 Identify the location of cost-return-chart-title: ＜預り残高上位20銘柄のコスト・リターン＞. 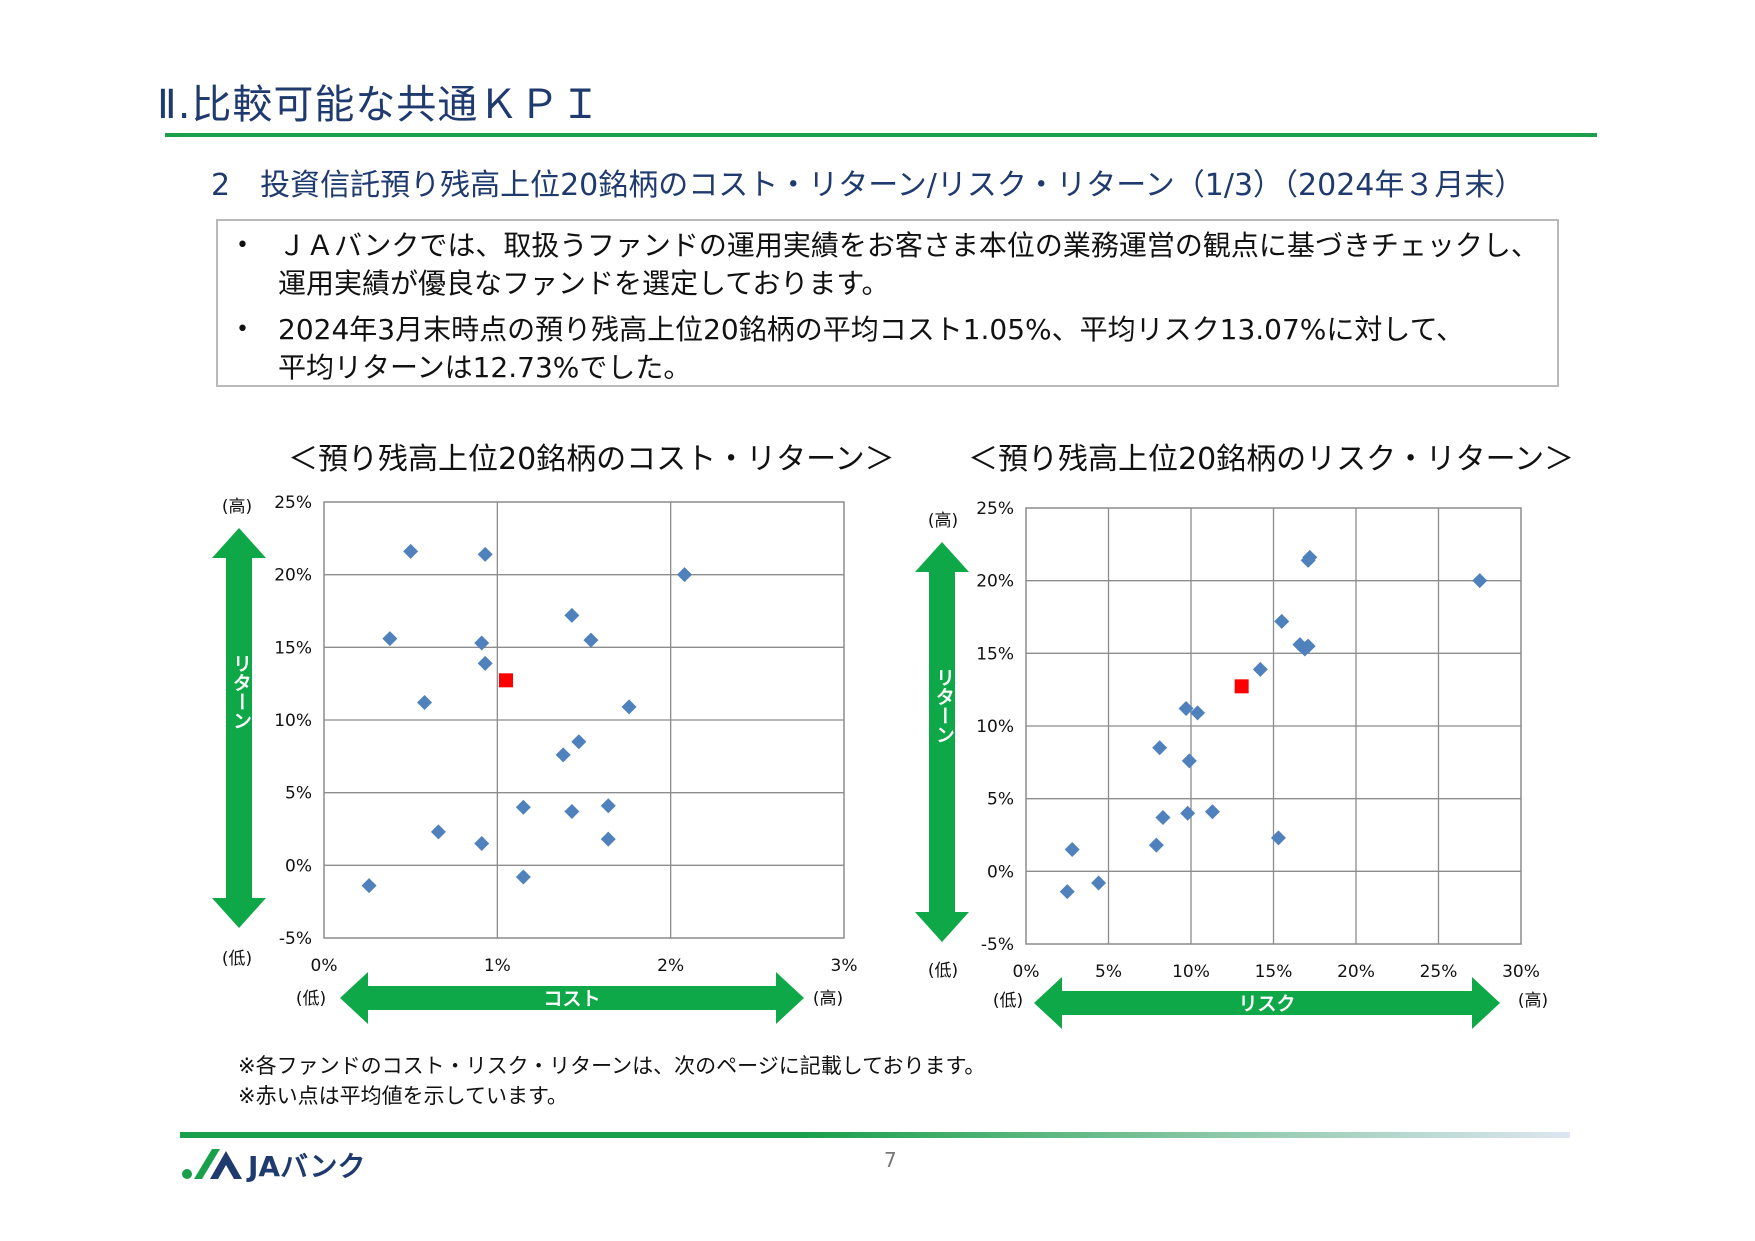
(591, 459).